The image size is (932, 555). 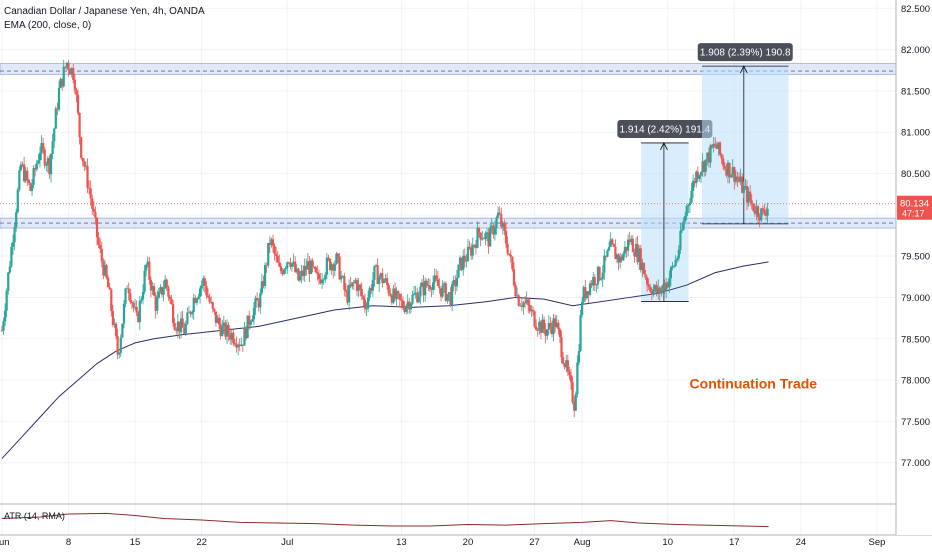 What do you see at coordinates (915, 50) in the screenshot?
I see `price-tick-label: 82.000` at bounding box center [915, 50].